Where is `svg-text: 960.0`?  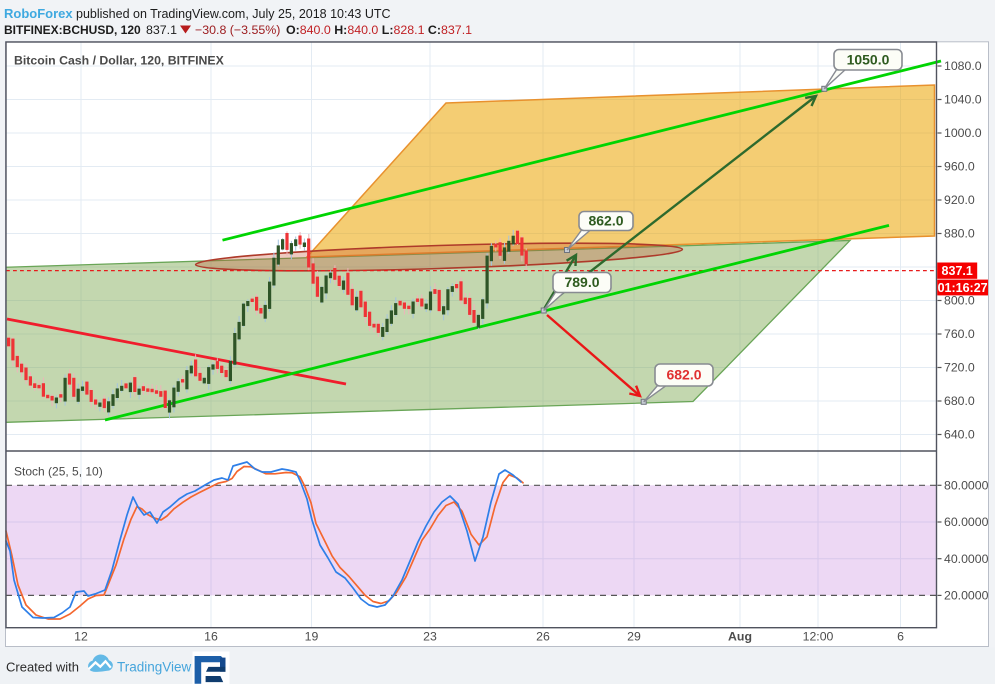
svg-text: 960.0 is located at coordinates (959, 167).